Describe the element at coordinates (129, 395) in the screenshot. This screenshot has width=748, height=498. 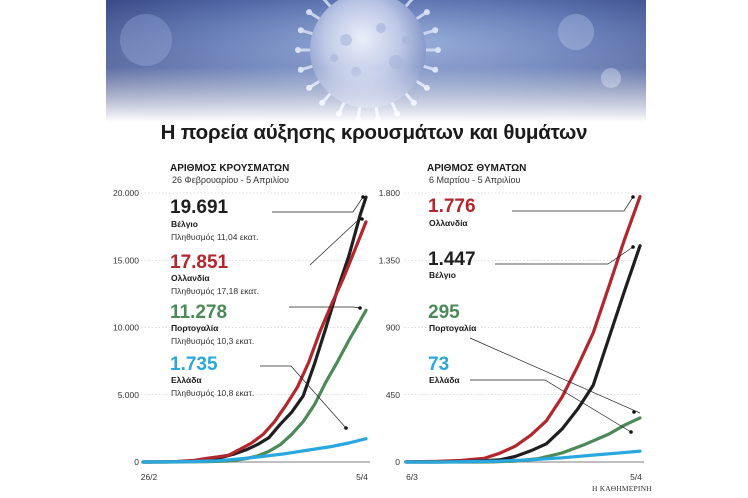
I see `y-tick-label: 5.000` at that location.